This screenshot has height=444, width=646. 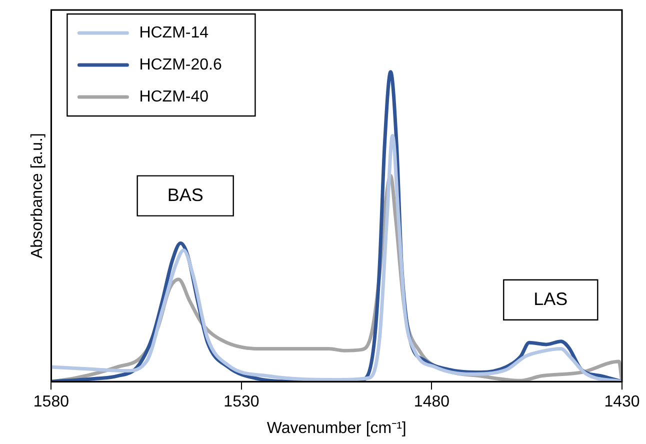 I want to click on legend-label: HCZM-40, so click(x=174, y=97).